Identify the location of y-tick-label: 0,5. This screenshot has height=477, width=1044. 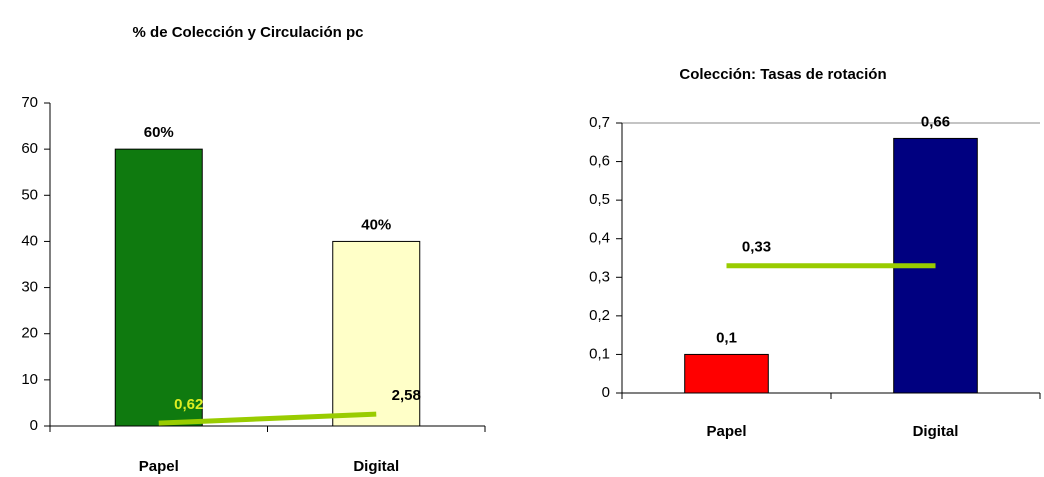
(599, 199).